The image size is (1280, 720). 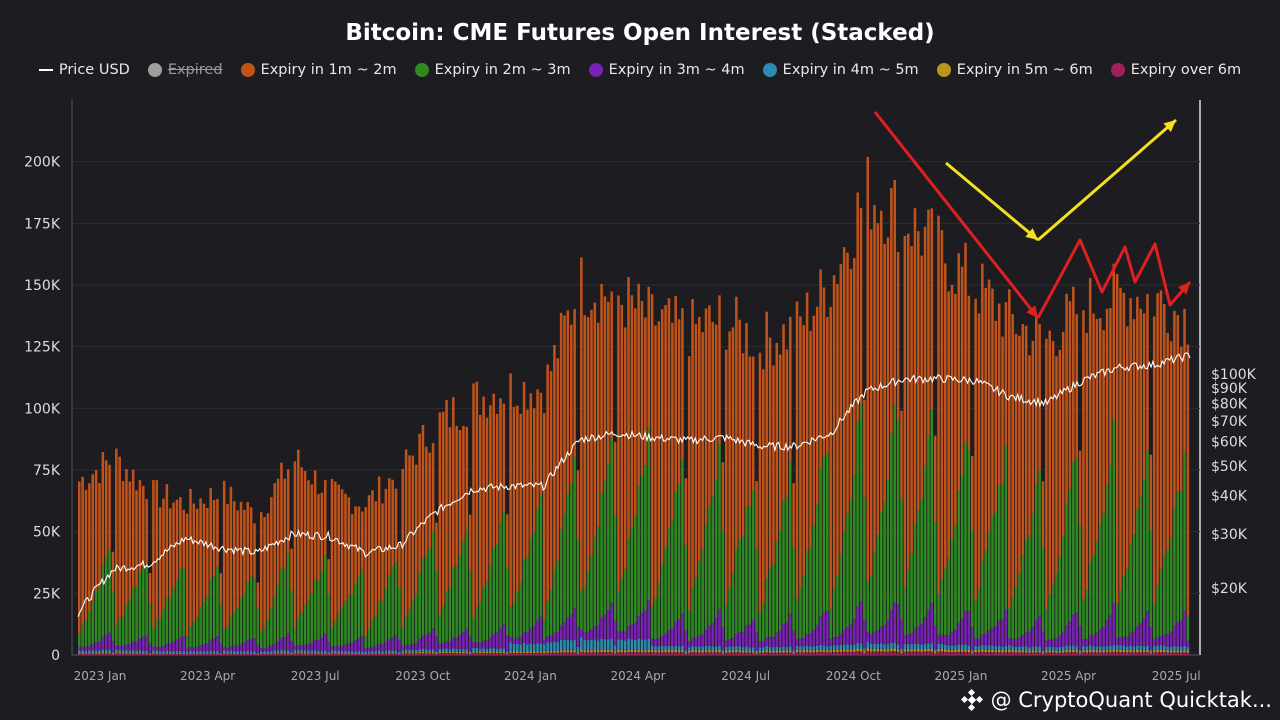 I want to click on x-tick-label: 2023 Jan, so click(x=100, y=676).